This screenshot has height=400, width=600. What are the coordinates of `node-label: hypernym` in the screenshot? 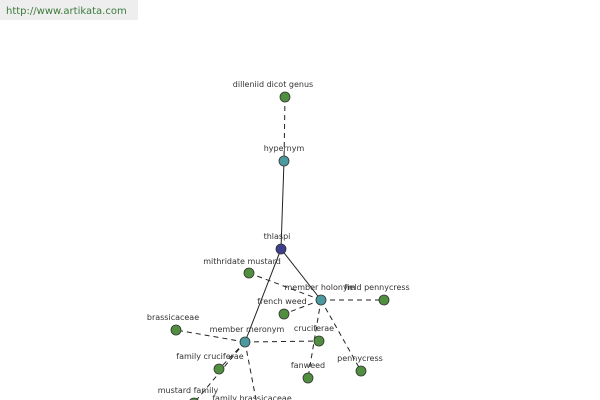 It's located at (284, 148).